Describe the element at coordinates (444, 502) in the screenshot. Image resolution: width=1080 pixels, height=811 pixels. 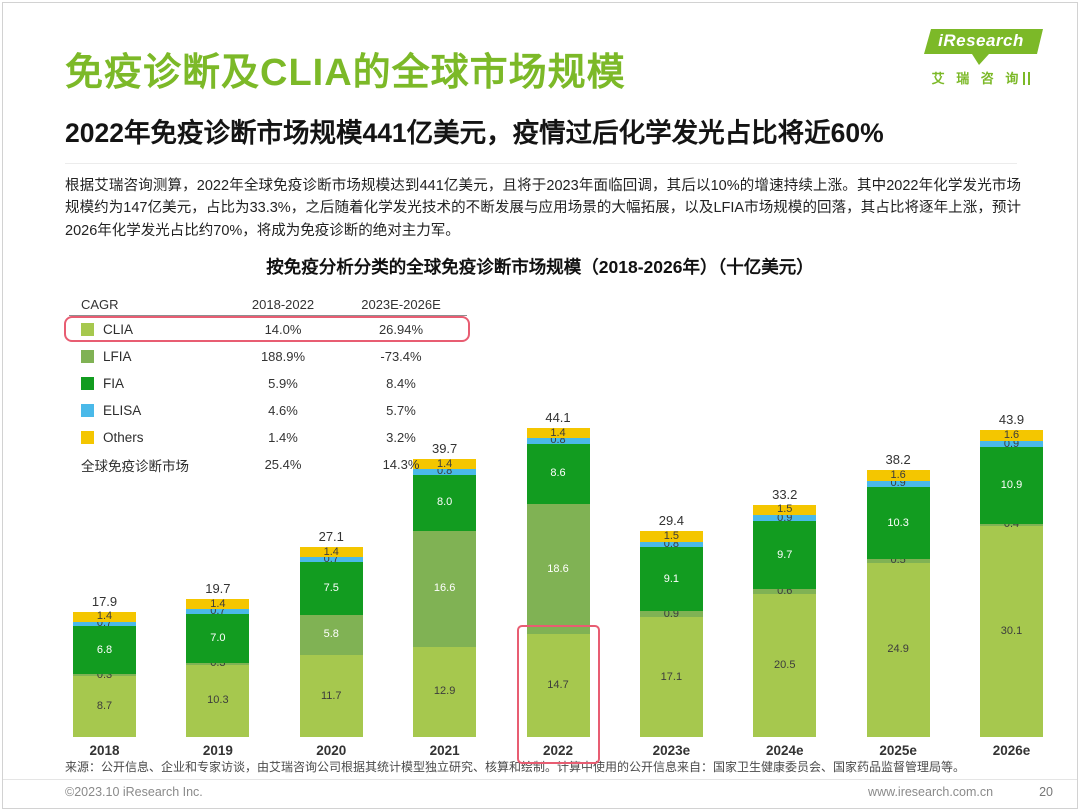
I see `segment-value-label: 8.0` at that location.